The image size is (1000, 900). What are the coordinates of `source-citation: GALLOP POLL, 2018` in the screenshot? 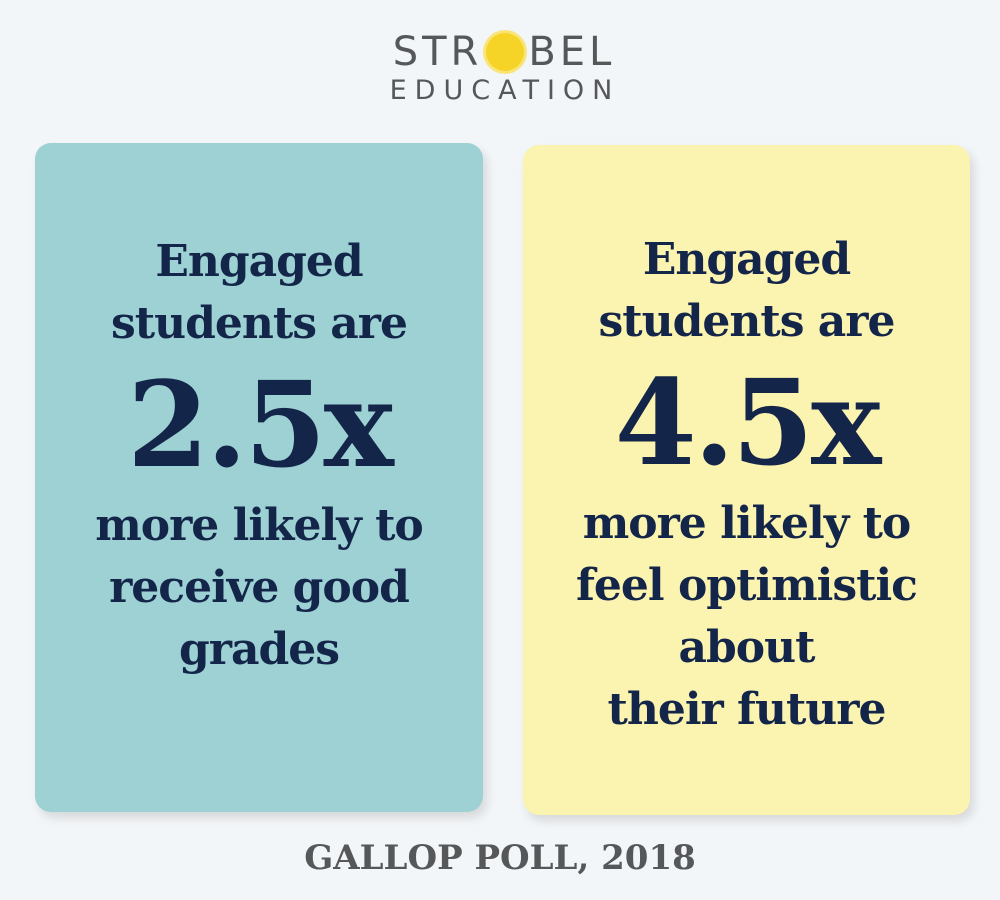 It's located at (500, 858).